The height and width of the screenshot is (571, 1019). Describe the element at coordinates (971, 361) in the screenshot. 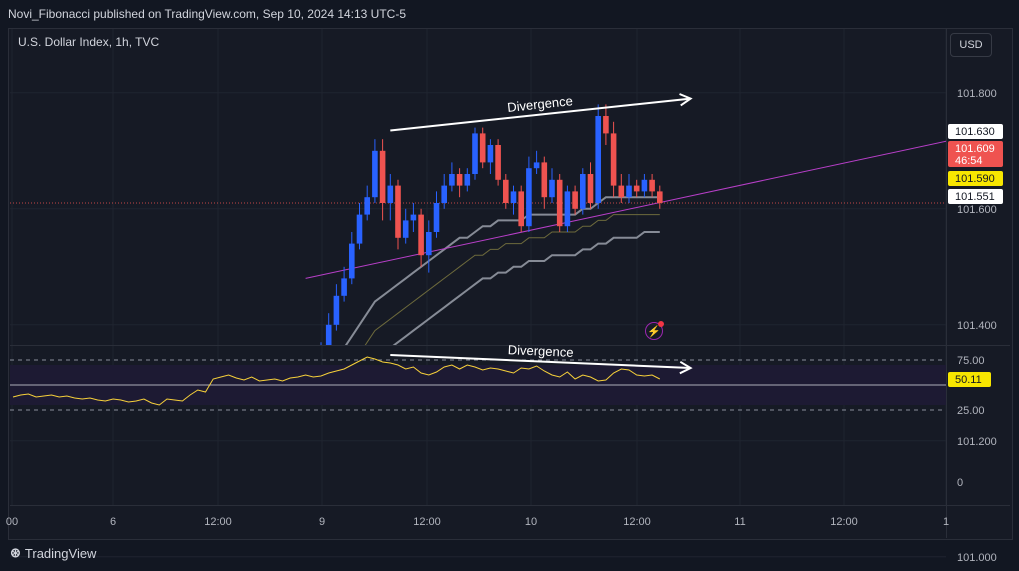

I see `rsi-tick-label: 75.00` at that location.